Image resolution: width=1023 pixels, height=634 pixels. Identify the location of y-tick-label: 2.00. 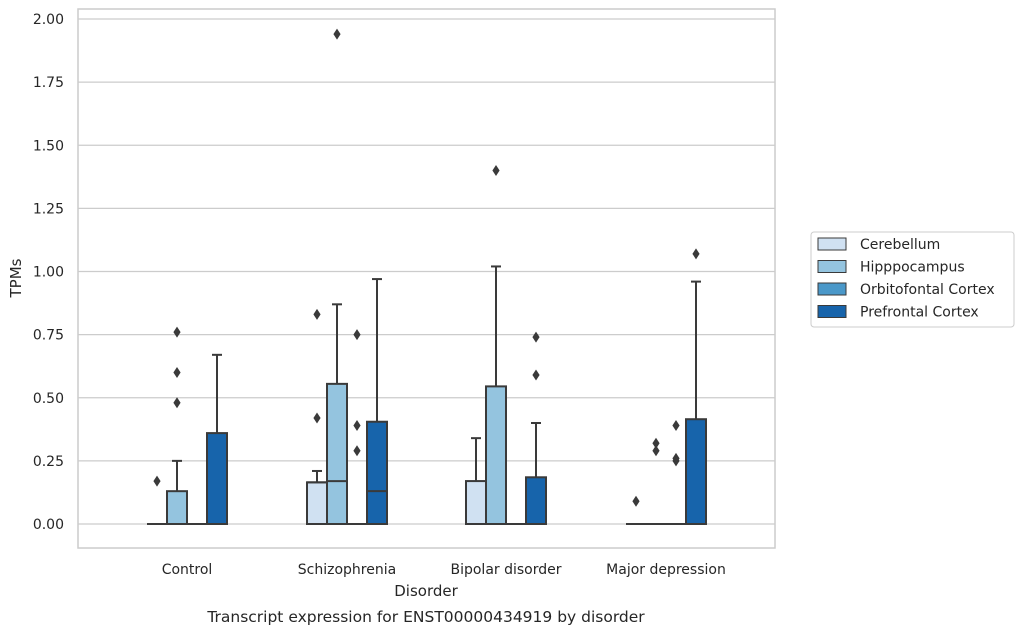
(48, 20).